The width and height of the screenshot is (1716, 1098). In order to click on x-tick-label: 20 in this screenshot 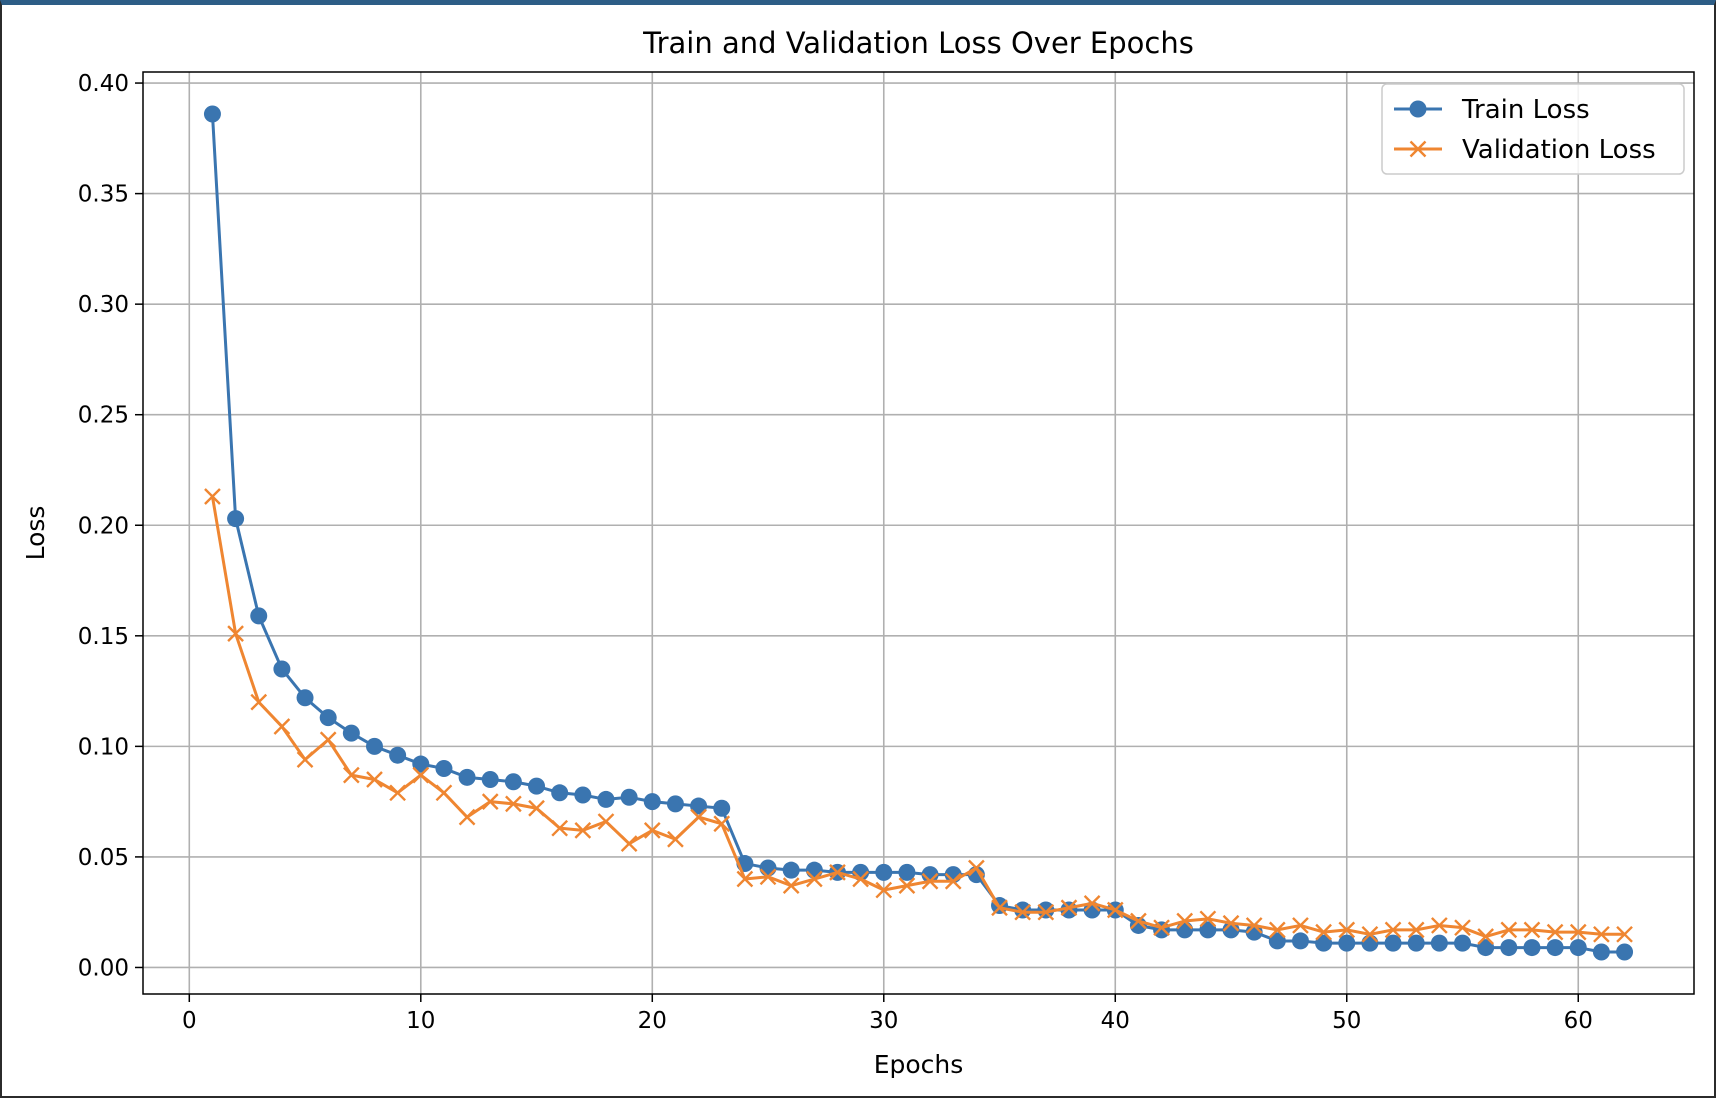, I will do `click(652, 1021)`.